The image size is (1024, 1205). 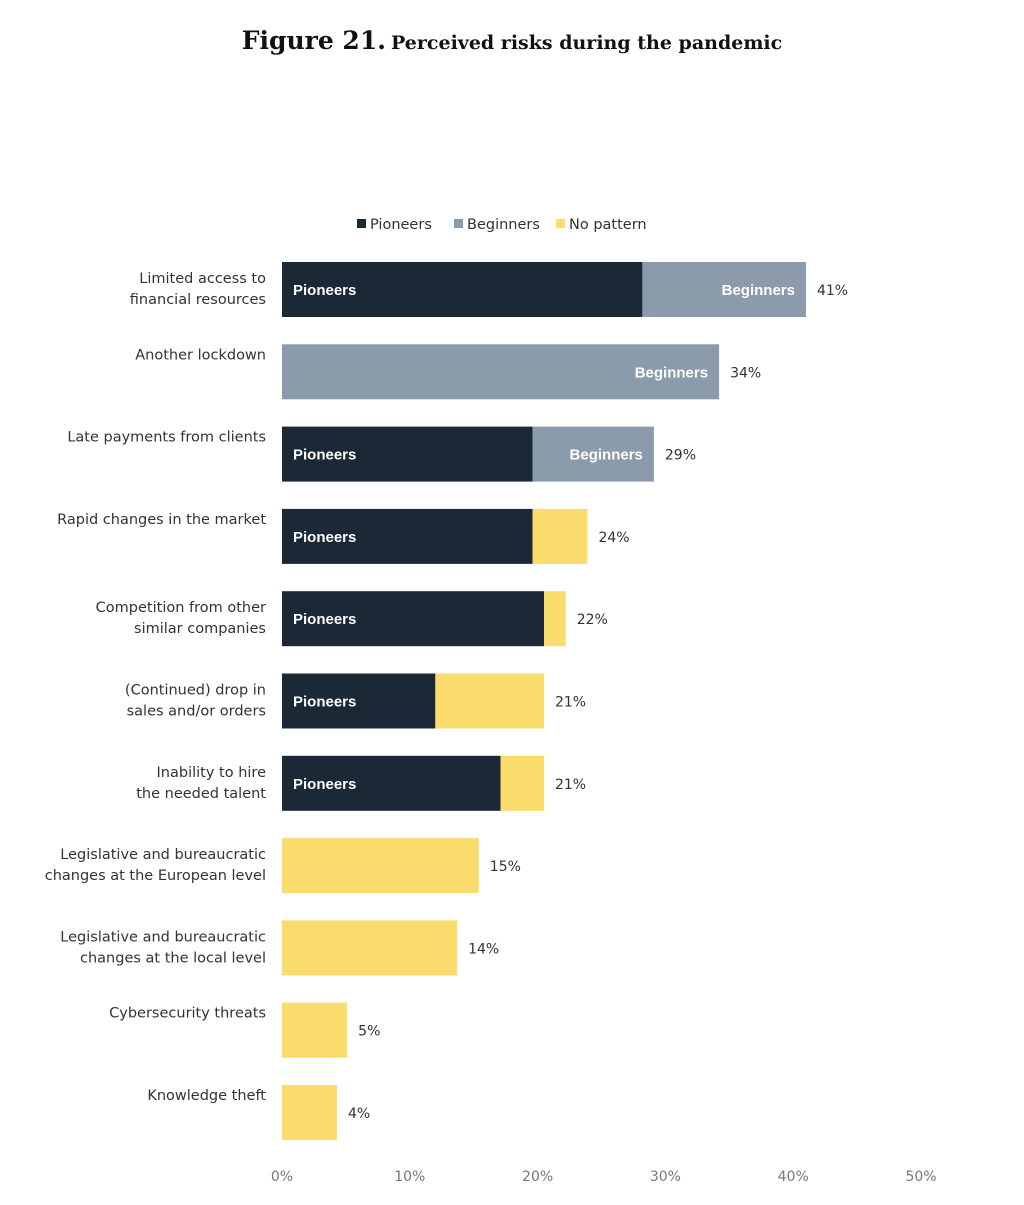 I want to click on bar-total-label: 5%, so click(x=369, y=1032).